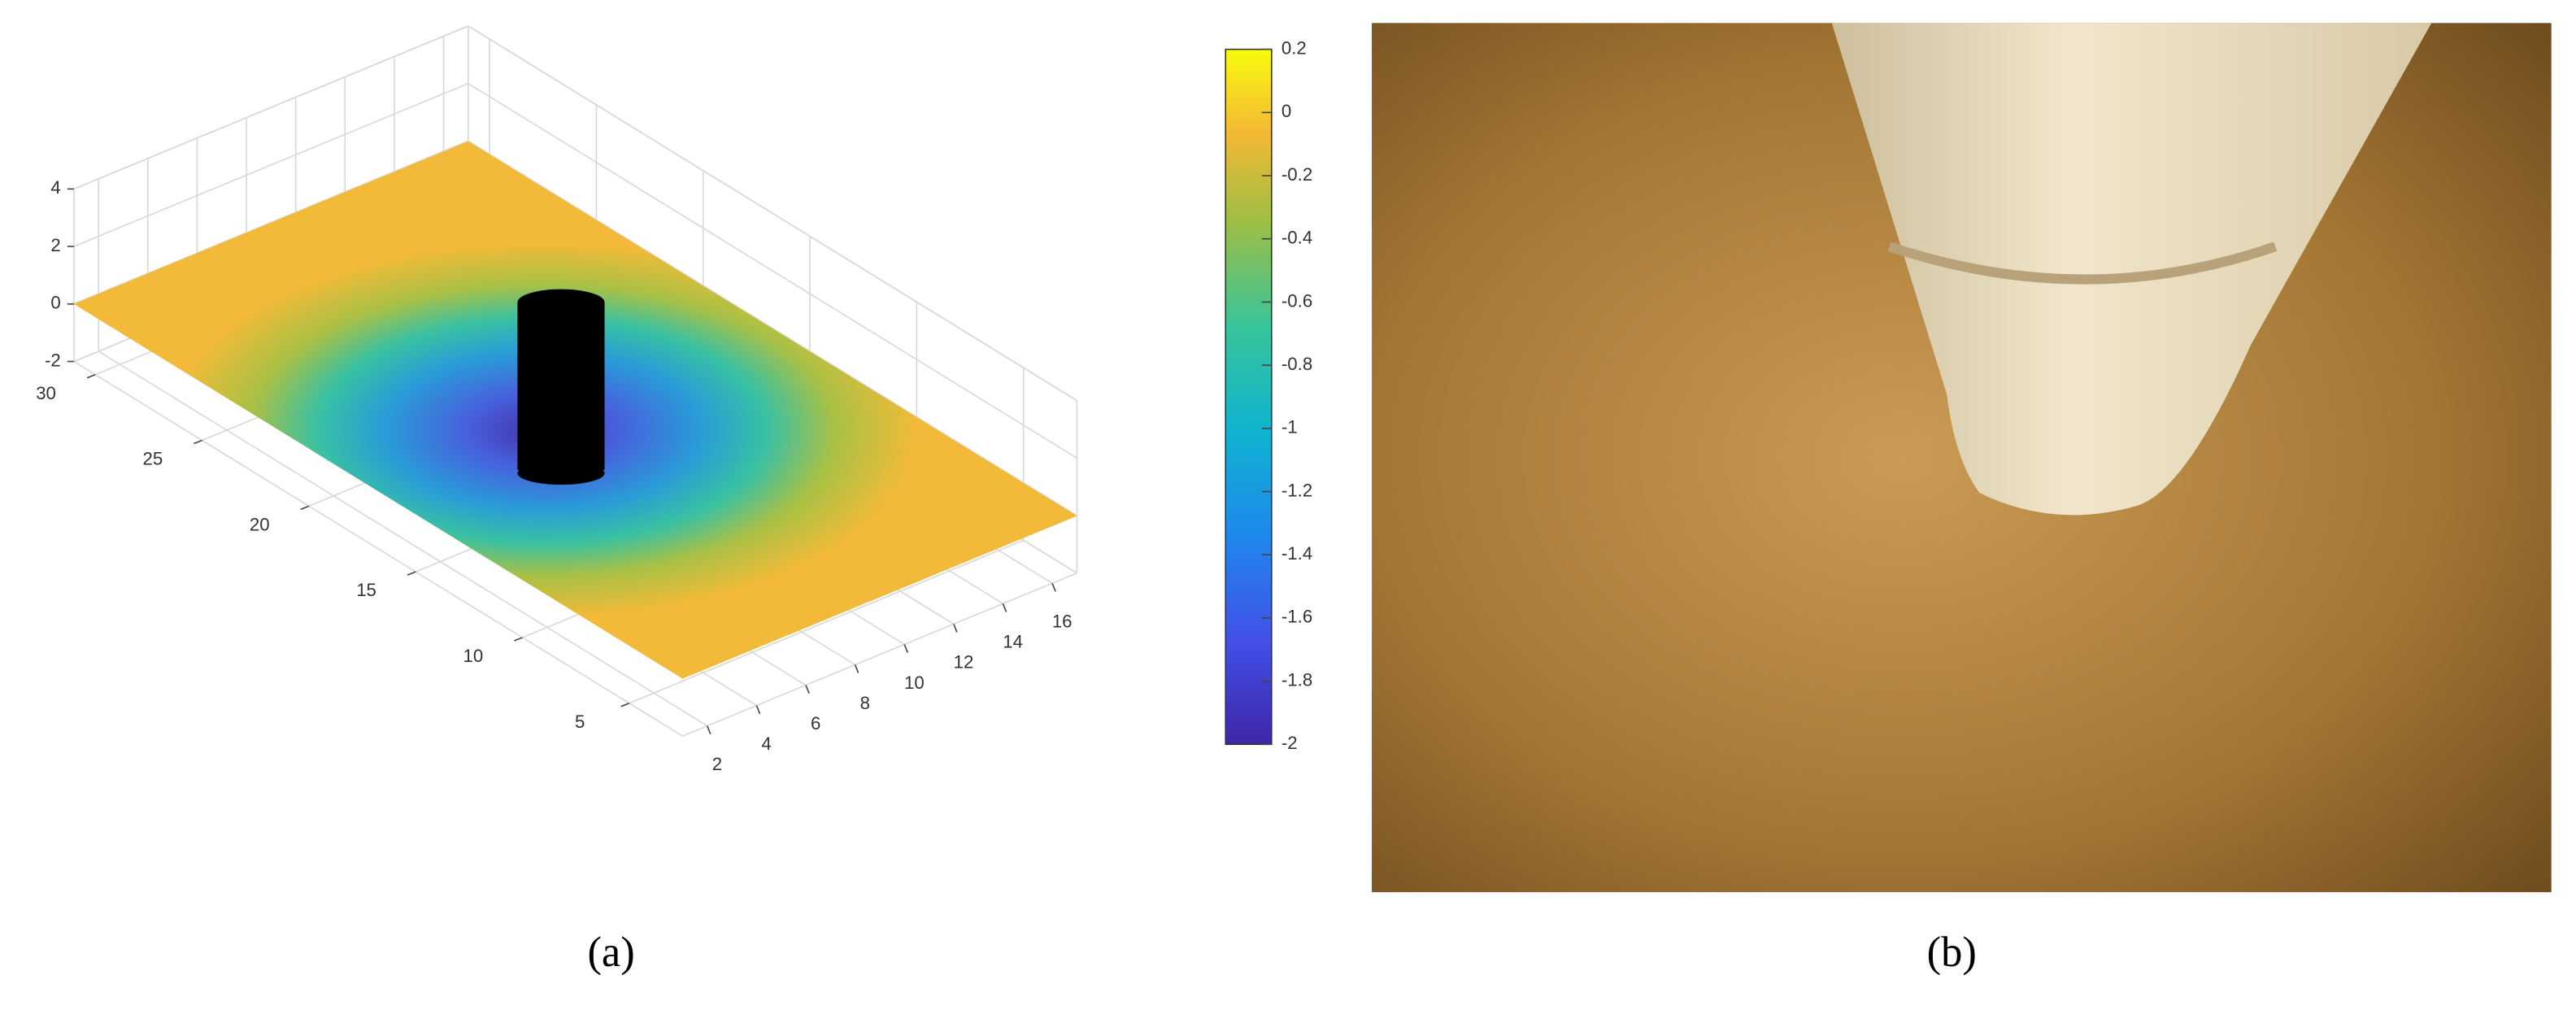 The image size is (2576, 1010). What do you see at coordinates (474, 656) in the screenshot?
I see `y-tick-label: 10` at bounding box center [474, 656].